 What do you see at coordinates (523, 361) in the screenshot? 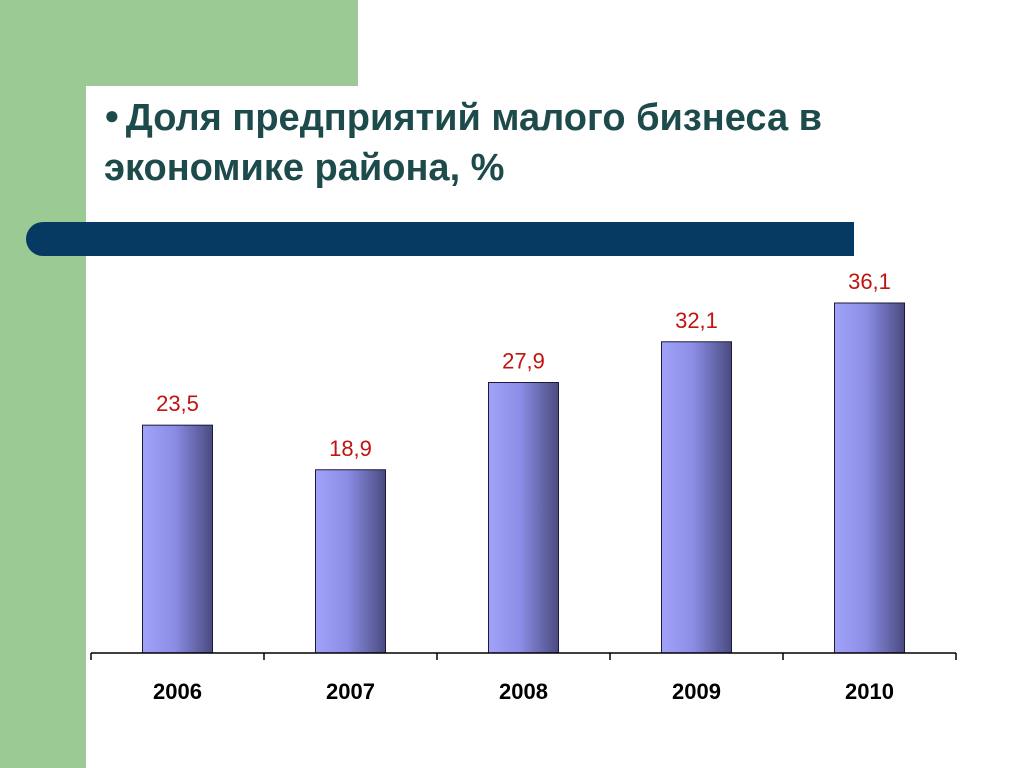
I see `value-label-2008: 27,9` at bounding box center [523, 361].